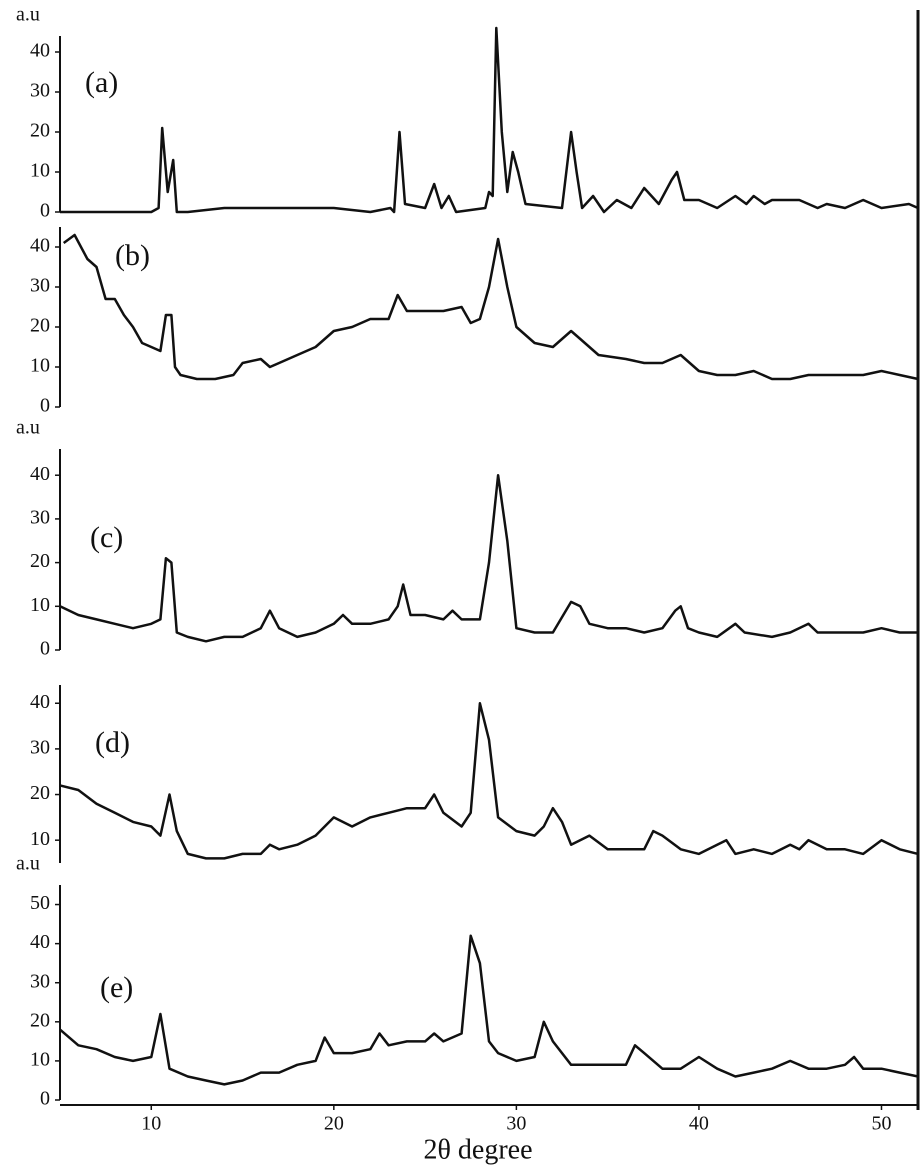 The height and width of the screenshot is (1175, 922). What do you see at coordinates (101, 82) in the screenshot?
I see `panel-label: (a)` at bounding box center [101, 82].